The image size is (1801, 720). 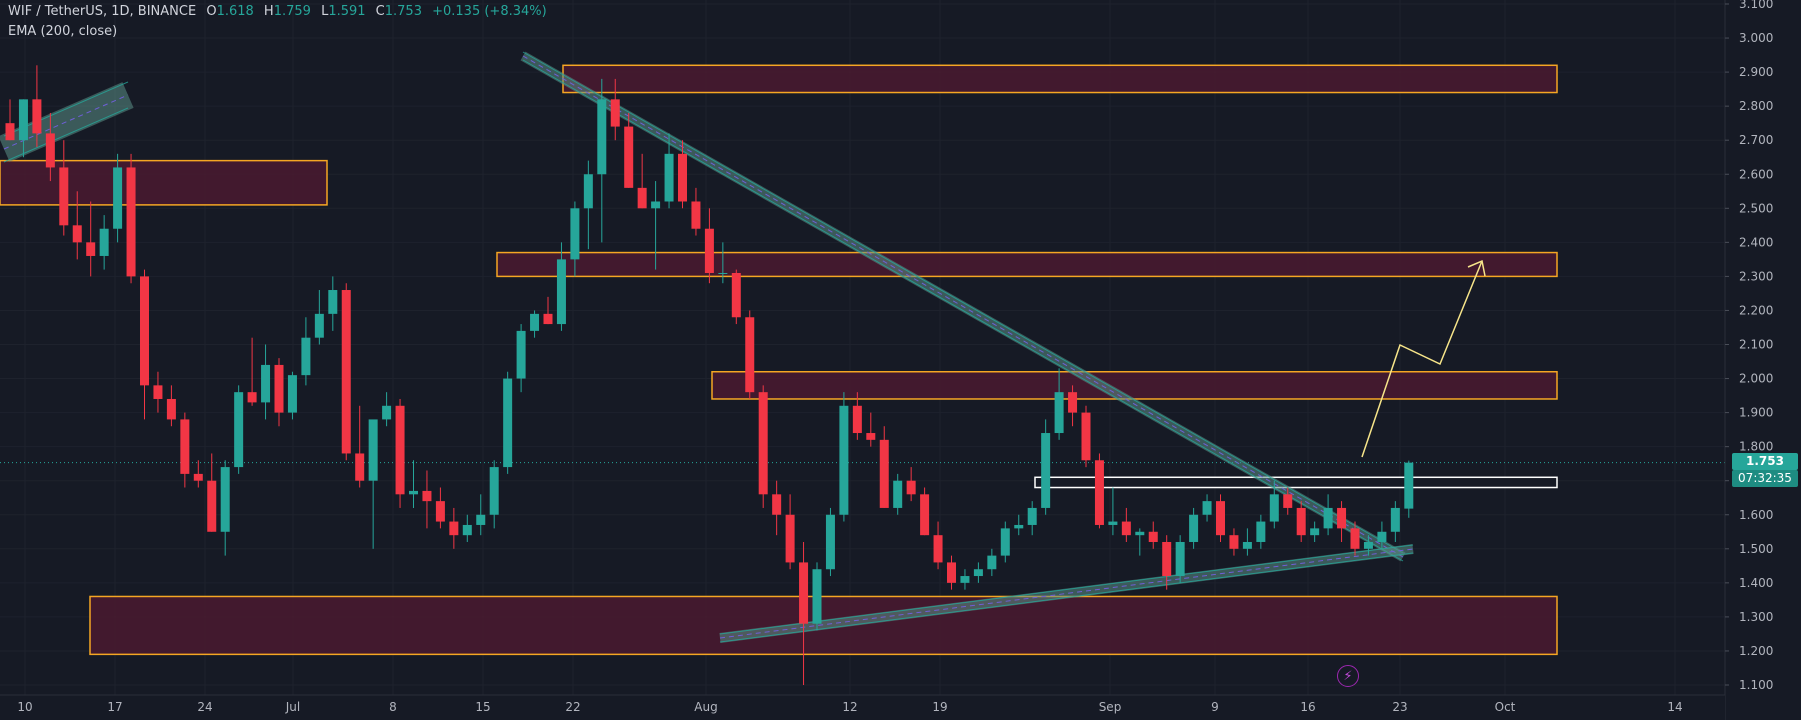 I want to click on ascending-trendline, so click(x=1066, y=593).